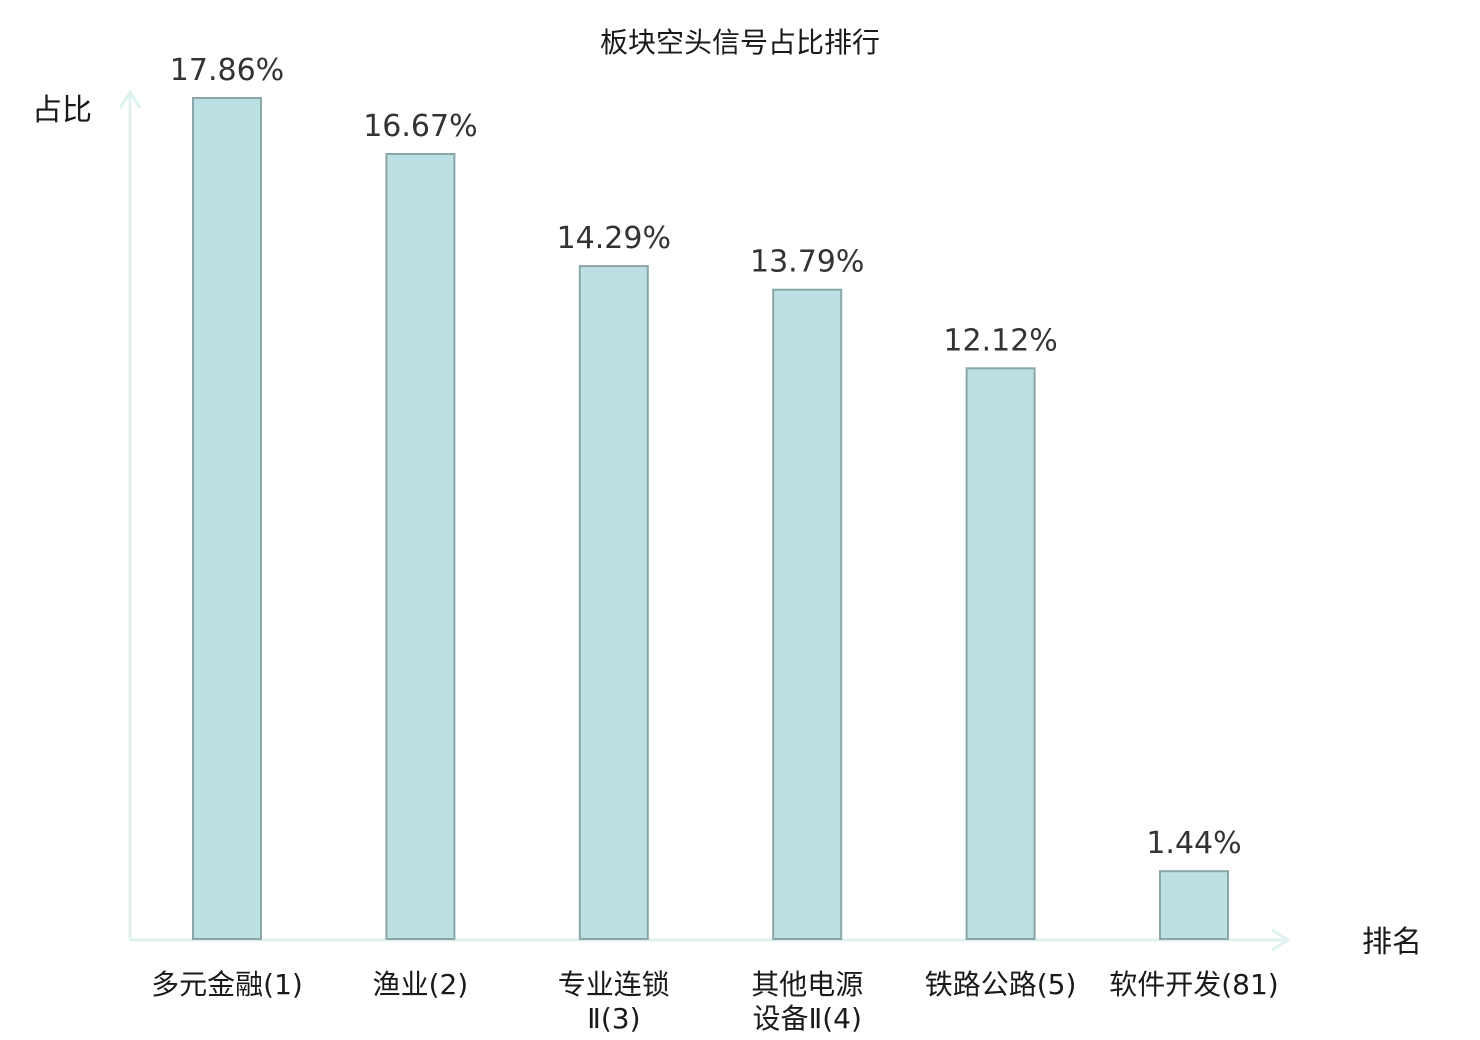 Image resolution: width=1480 pixels, height=1040 pixels. I want to click on value-label: 13.79%, so click(807, 262).